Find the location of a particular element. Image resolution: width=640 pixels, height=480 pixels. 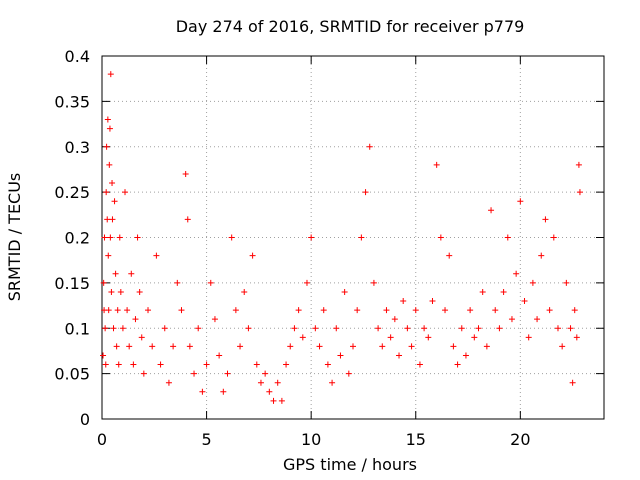

y-tick-label: 0 is located at coordinates (85, 419).